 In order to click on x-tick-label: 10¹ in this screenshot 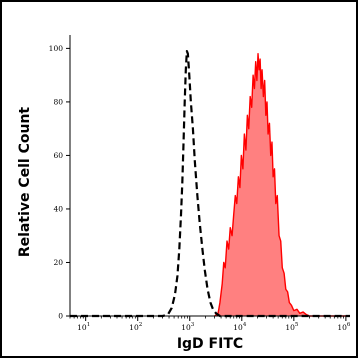, I will do `click(83, 327)`.